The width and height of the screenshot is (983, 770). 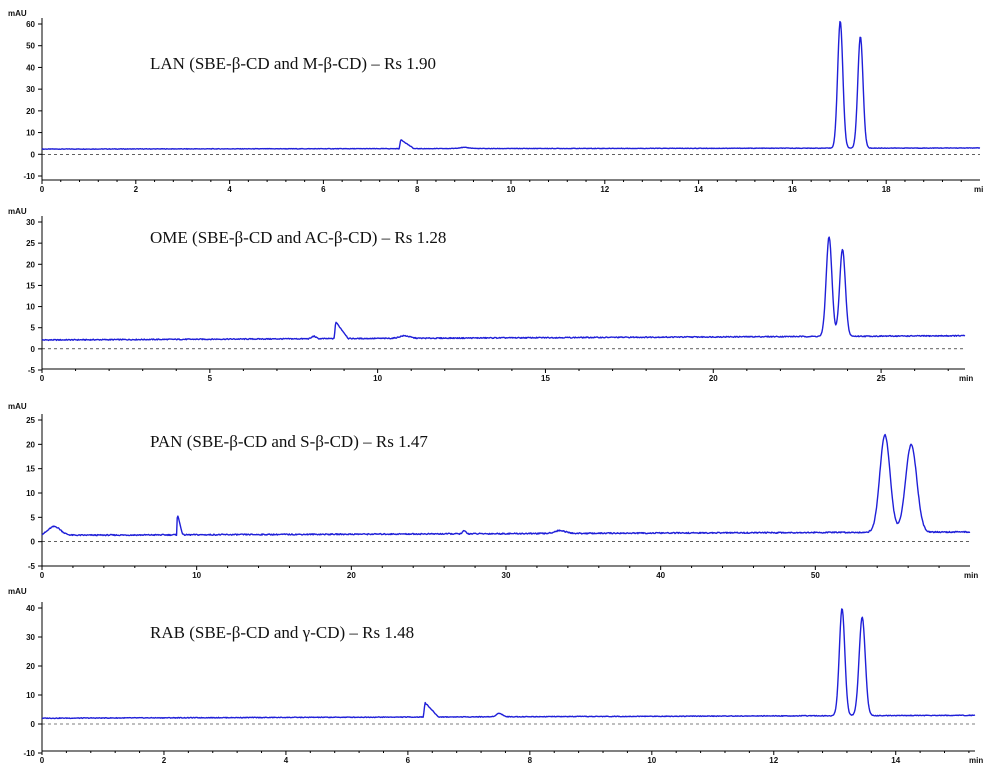 What do you see at coordinates (30, 24) in the screenshot?
I see `y-tick-label: 60` at bounding box center [30, 24].